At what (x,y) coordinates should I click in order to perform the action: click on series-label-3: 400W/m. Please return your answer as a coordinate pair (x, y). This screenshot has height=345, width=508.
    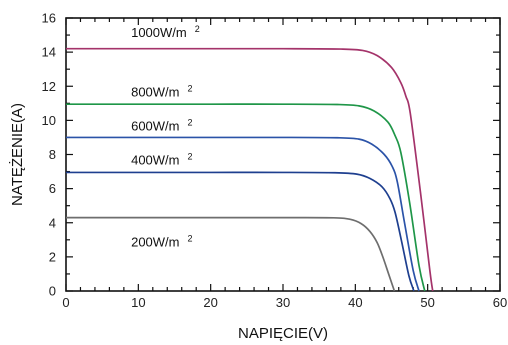
    Looking at the image, I should click on (155, 160).